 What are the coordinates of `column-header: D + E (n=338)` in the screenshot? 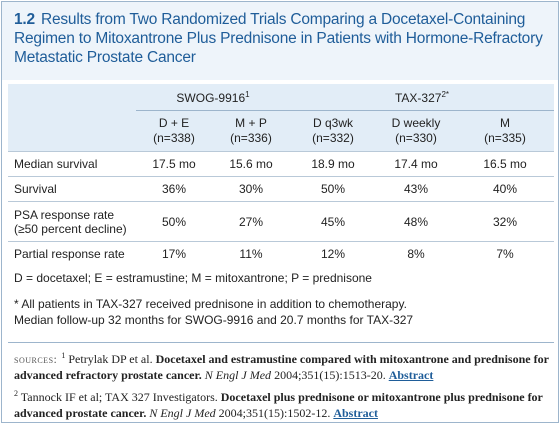 It's located at (174, 131).